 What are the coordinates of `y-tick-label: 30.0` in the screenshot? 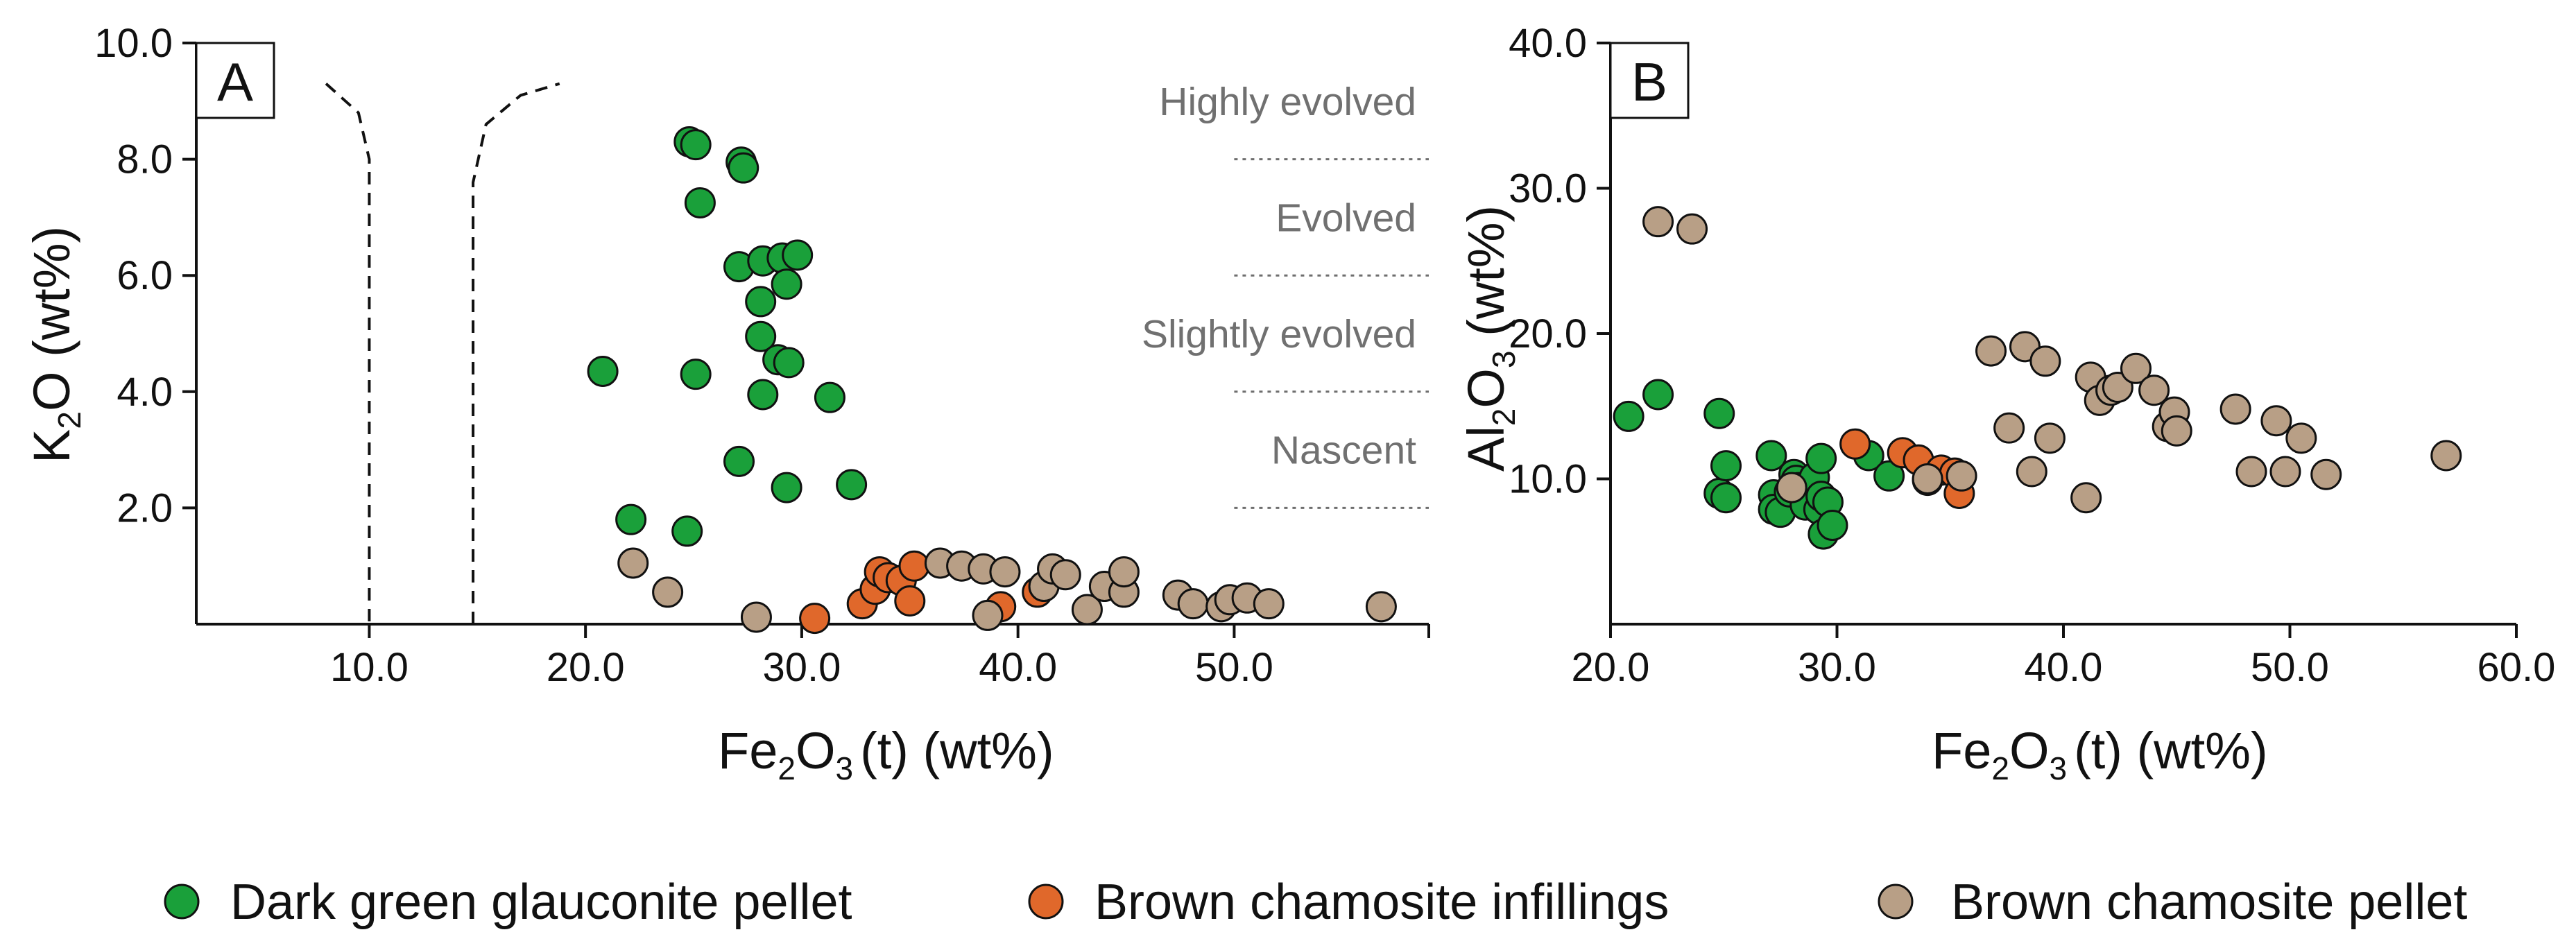 It's located at (1548, 189).